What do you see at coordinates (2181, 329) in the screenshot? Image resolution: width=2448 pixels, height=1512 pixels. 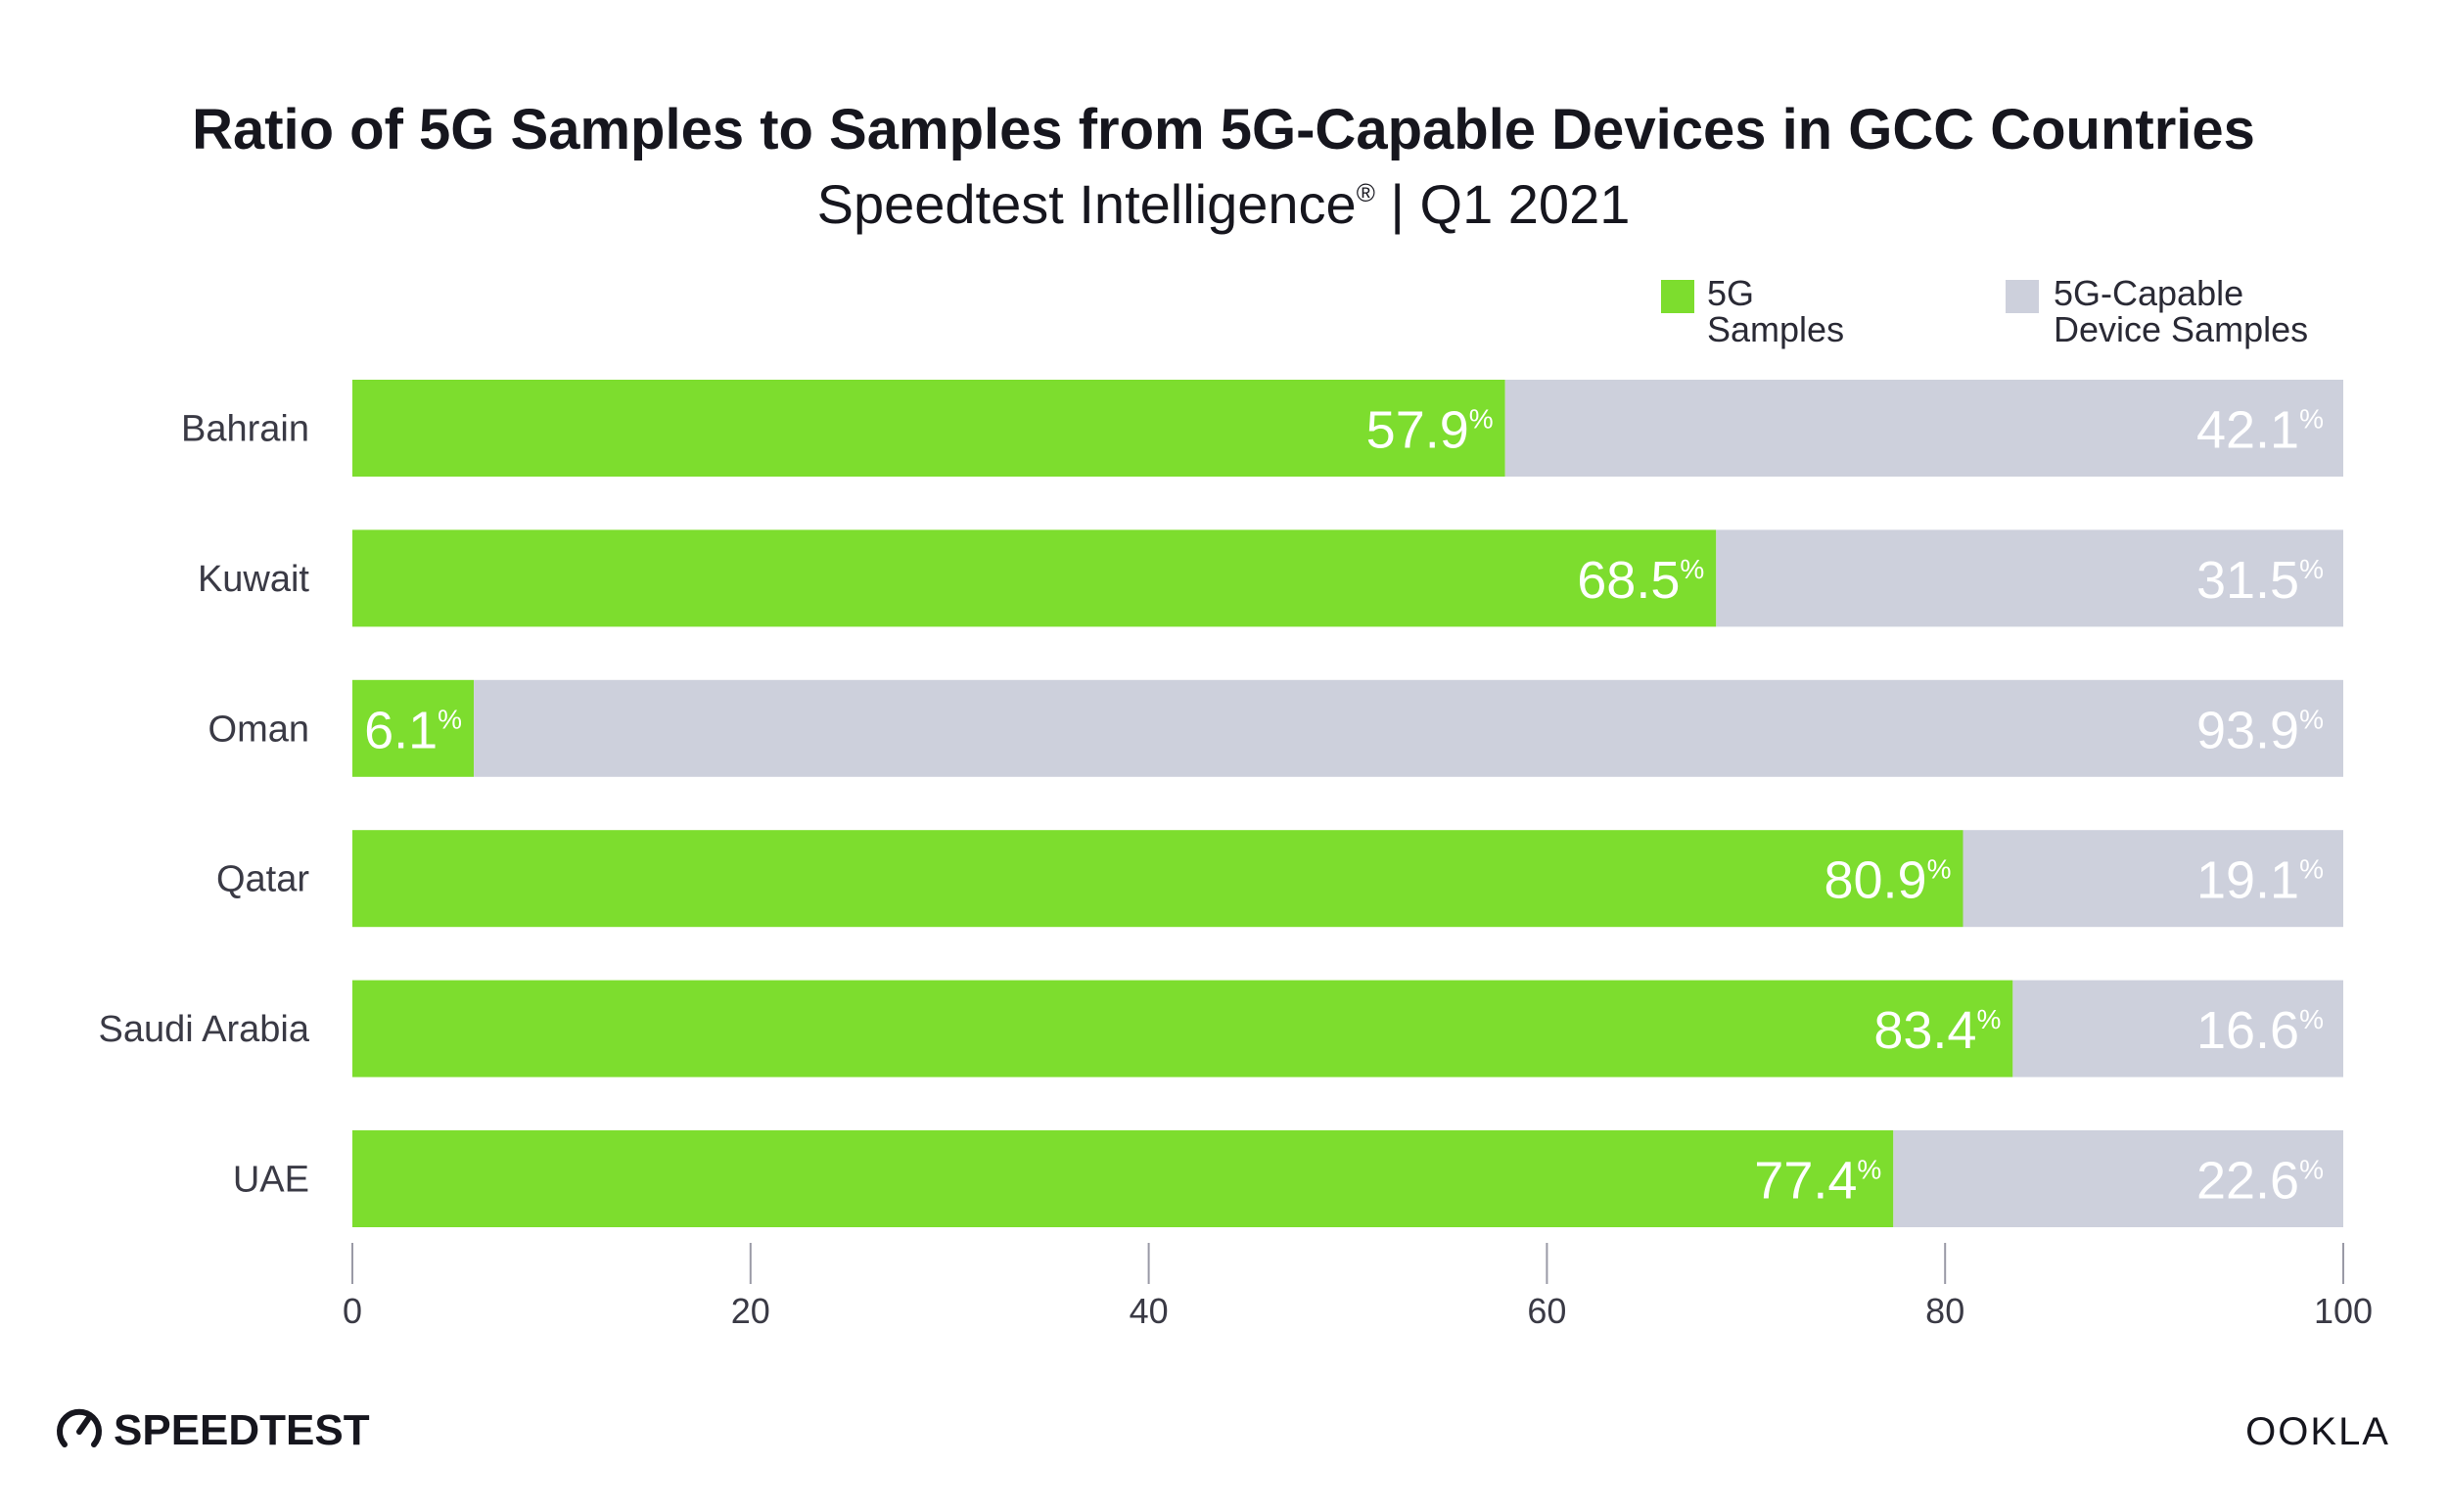 I see `legend-label-capable-line2: Device Samples` at bounding box center [2181, 329].